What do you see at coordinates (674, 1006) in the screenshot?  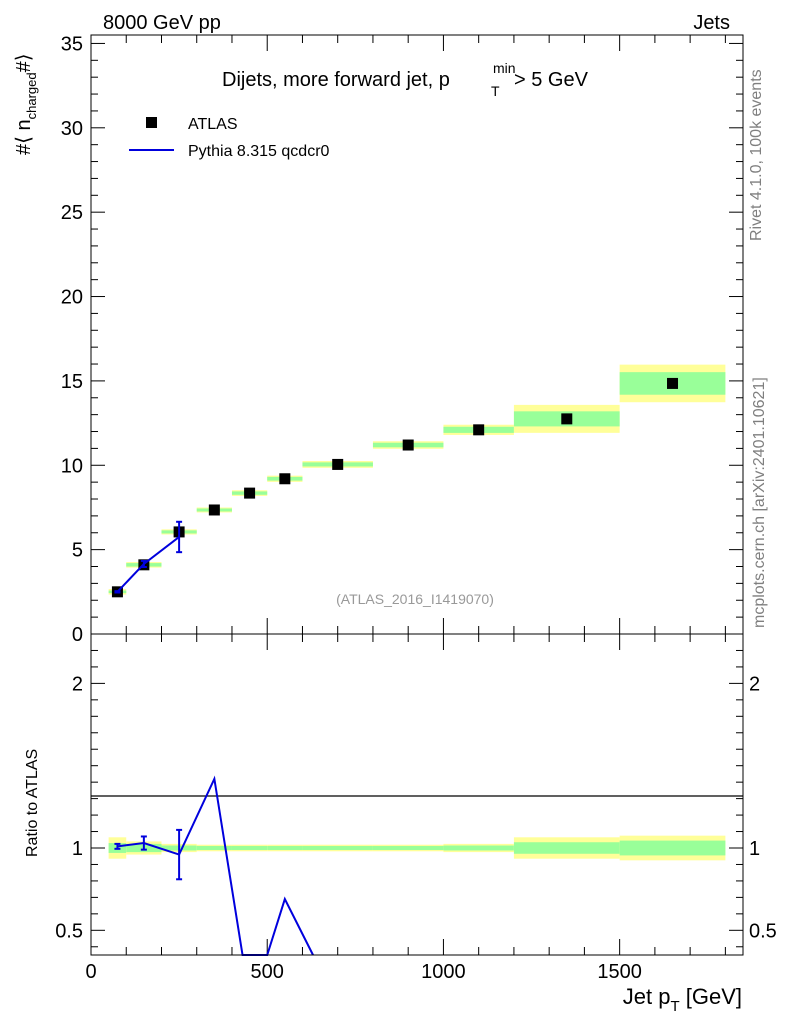 I see `x-label-sub: T` at bounding box center [674, 1006].